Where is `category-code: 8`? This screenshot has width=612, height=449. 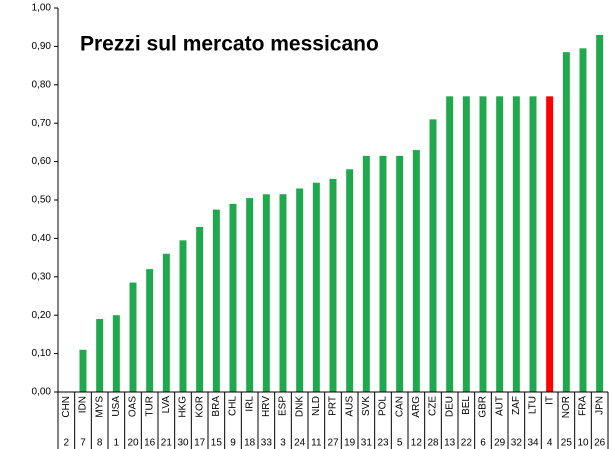
category-code: 8 is located at coordinates (100, 443).